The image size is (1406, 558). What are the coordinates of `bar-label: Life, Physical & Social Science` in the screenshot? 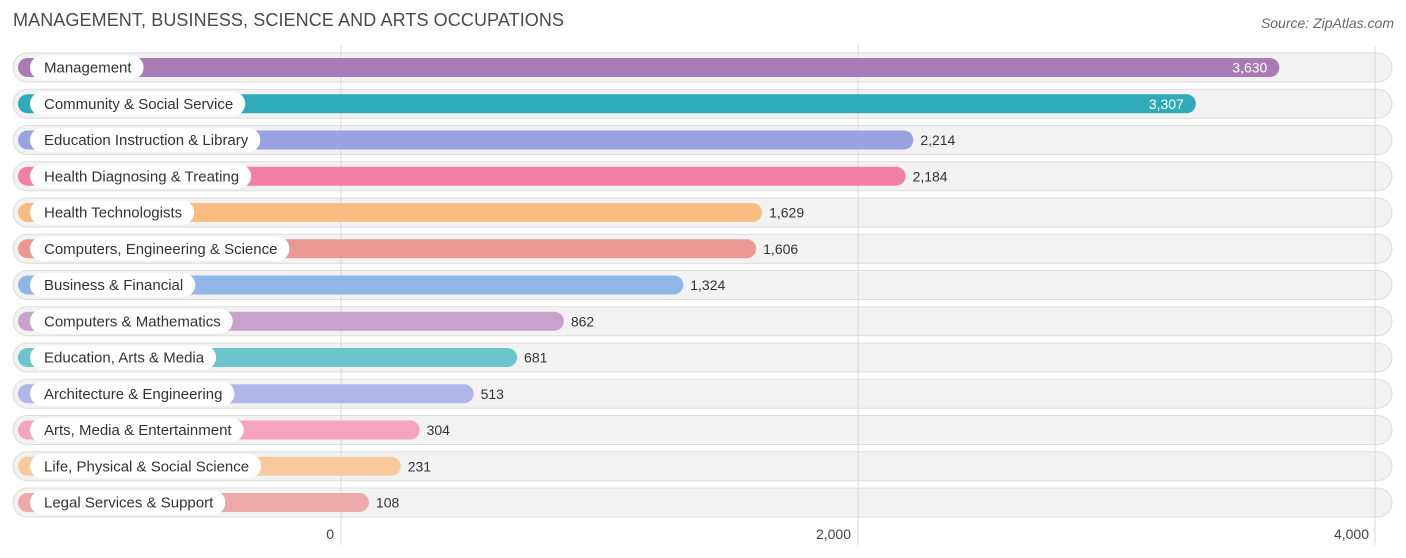 It's located at (146, 466).